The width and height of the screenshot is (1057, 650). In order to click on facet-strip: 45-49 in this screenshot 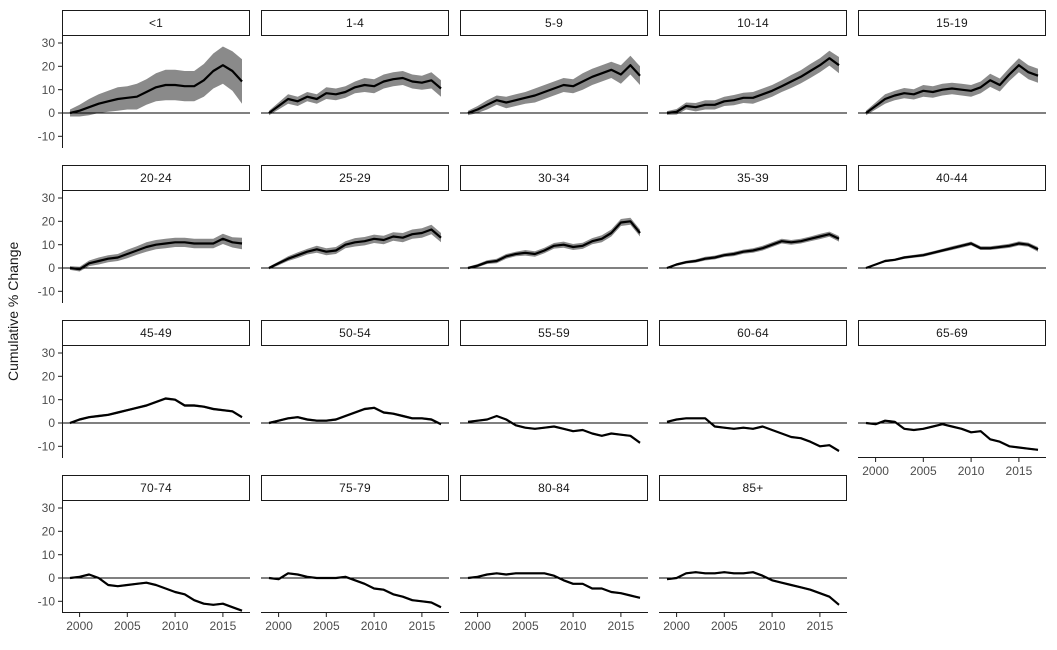, I will do `click(156, 333)`.